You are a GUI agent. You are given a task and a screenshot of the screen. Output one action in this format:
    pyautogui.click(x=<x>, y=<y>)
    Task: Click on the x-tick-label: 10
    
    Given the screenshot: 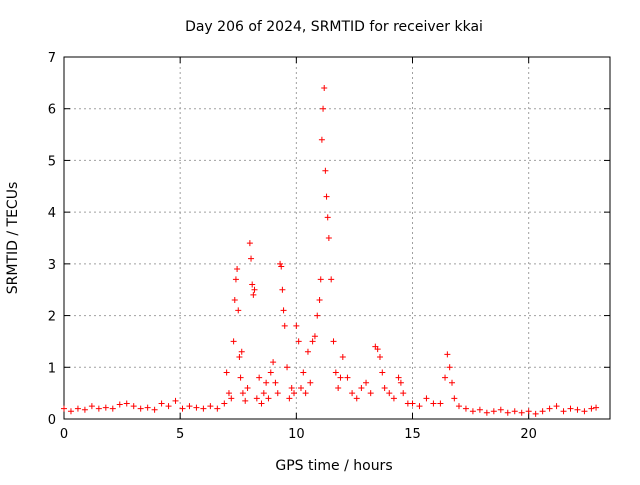 What is the action you would take?
    pyautogui.click(x=296, y=434)
    